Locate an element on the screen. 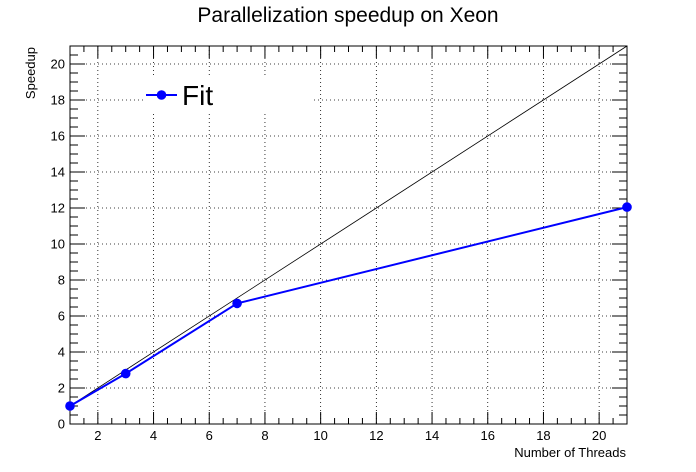 The width and height of the screenshot is (696, 472). y-tick-label: 16 is located at coordinates (58, 136).